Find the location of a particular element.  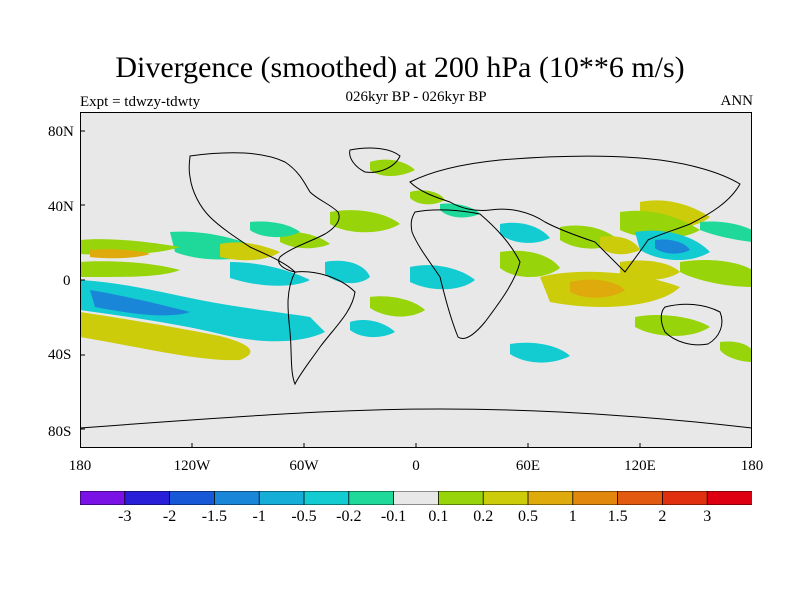

coastline-greenland is located at coordinates (375, 160).